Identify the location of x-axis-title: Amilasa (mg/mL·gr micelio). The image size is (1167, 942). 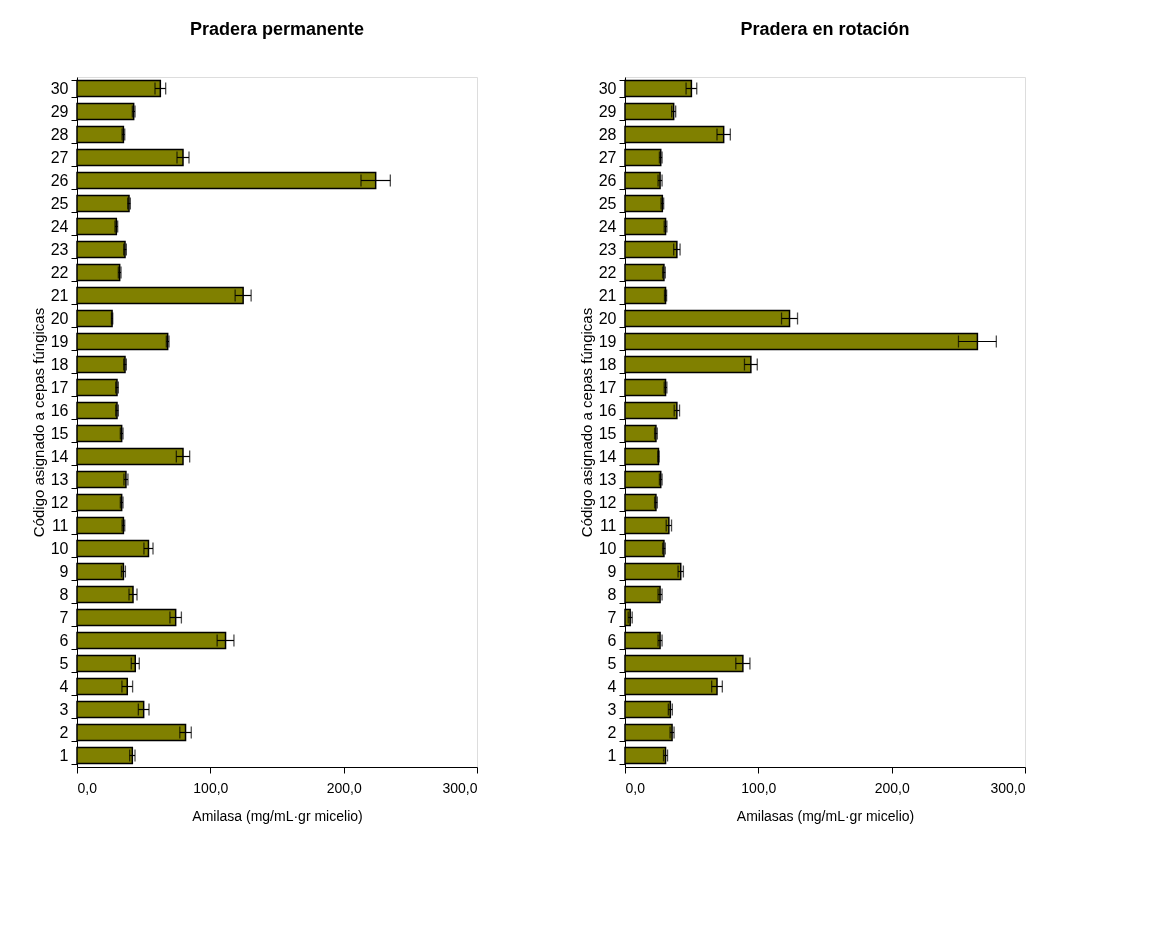
(277, 815).